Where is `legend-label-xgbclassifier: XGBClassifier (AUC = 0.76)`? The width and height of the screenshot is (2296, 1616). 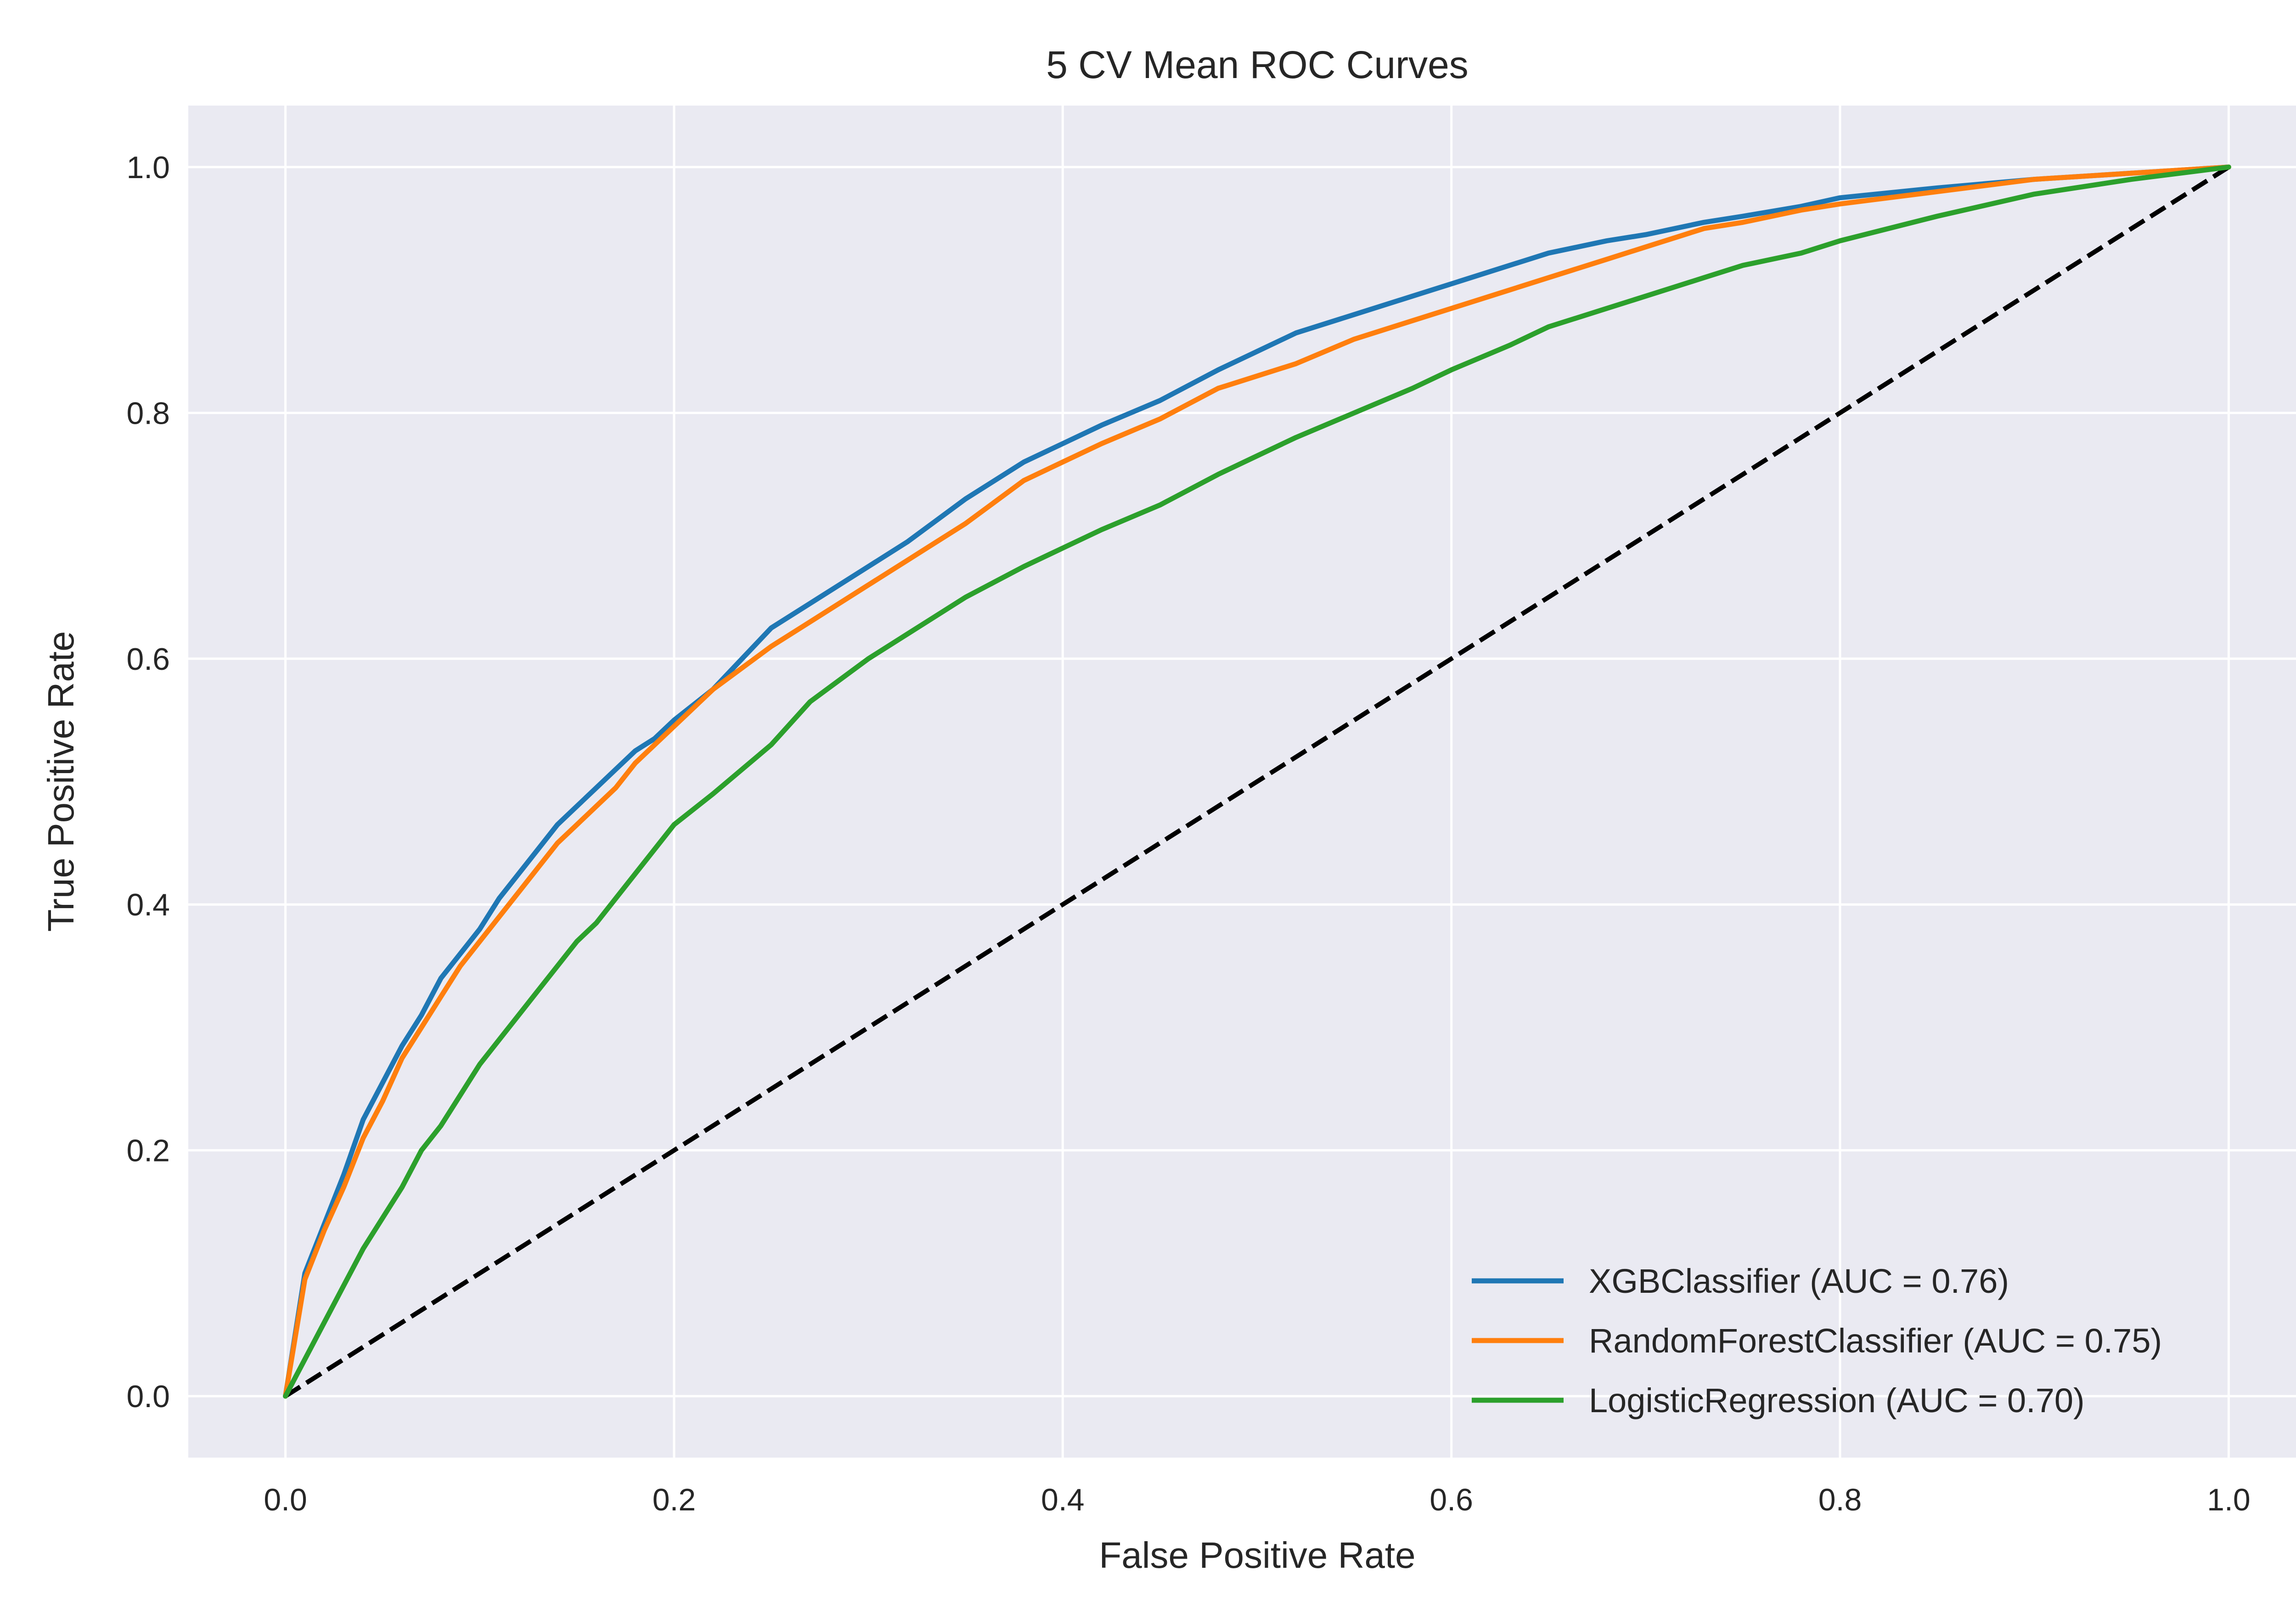
legend-label-xgbclassifier: XGBClassifier (AUC = 0.76) is located at coordinates (1799, 1281).